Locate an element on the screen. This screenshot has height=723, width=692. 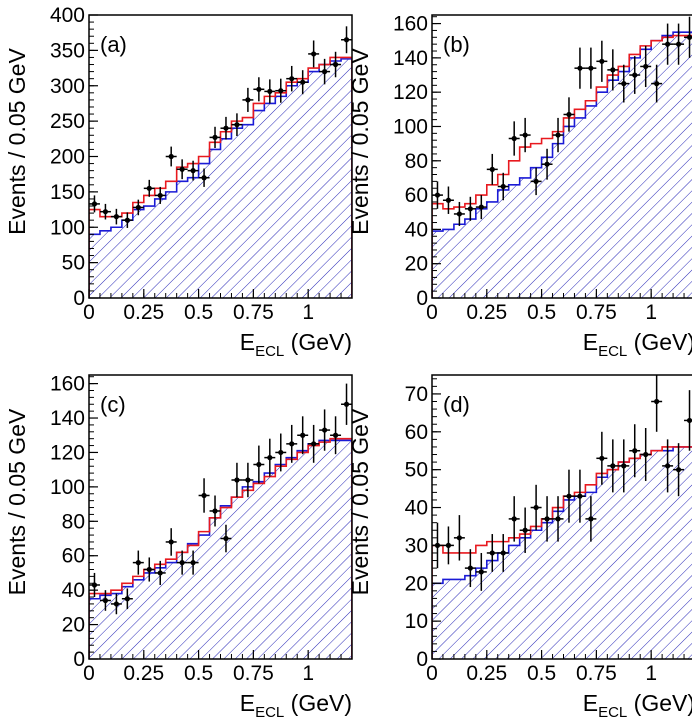
x-tick-label: 0.75 is located at coordinates (596, 312).